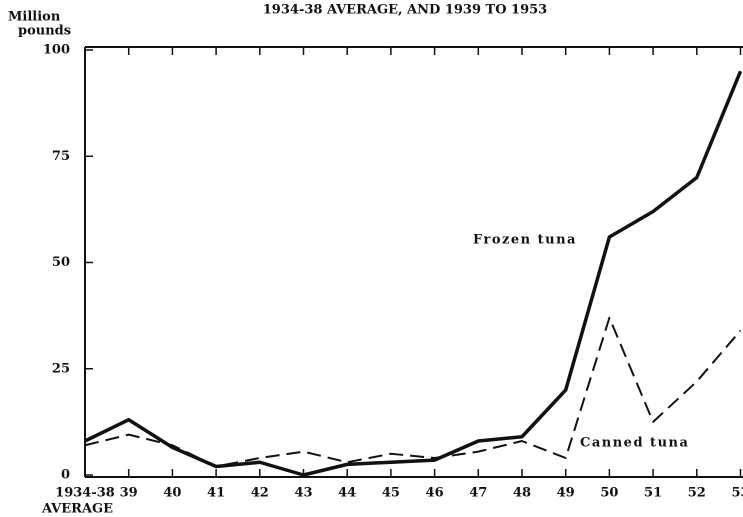 Image resolution: width=743 pixels, height=517 pixels. Describe the element at coordinates (56, 50) in the screenshot. I see `y-tick-label: 100` at that location.